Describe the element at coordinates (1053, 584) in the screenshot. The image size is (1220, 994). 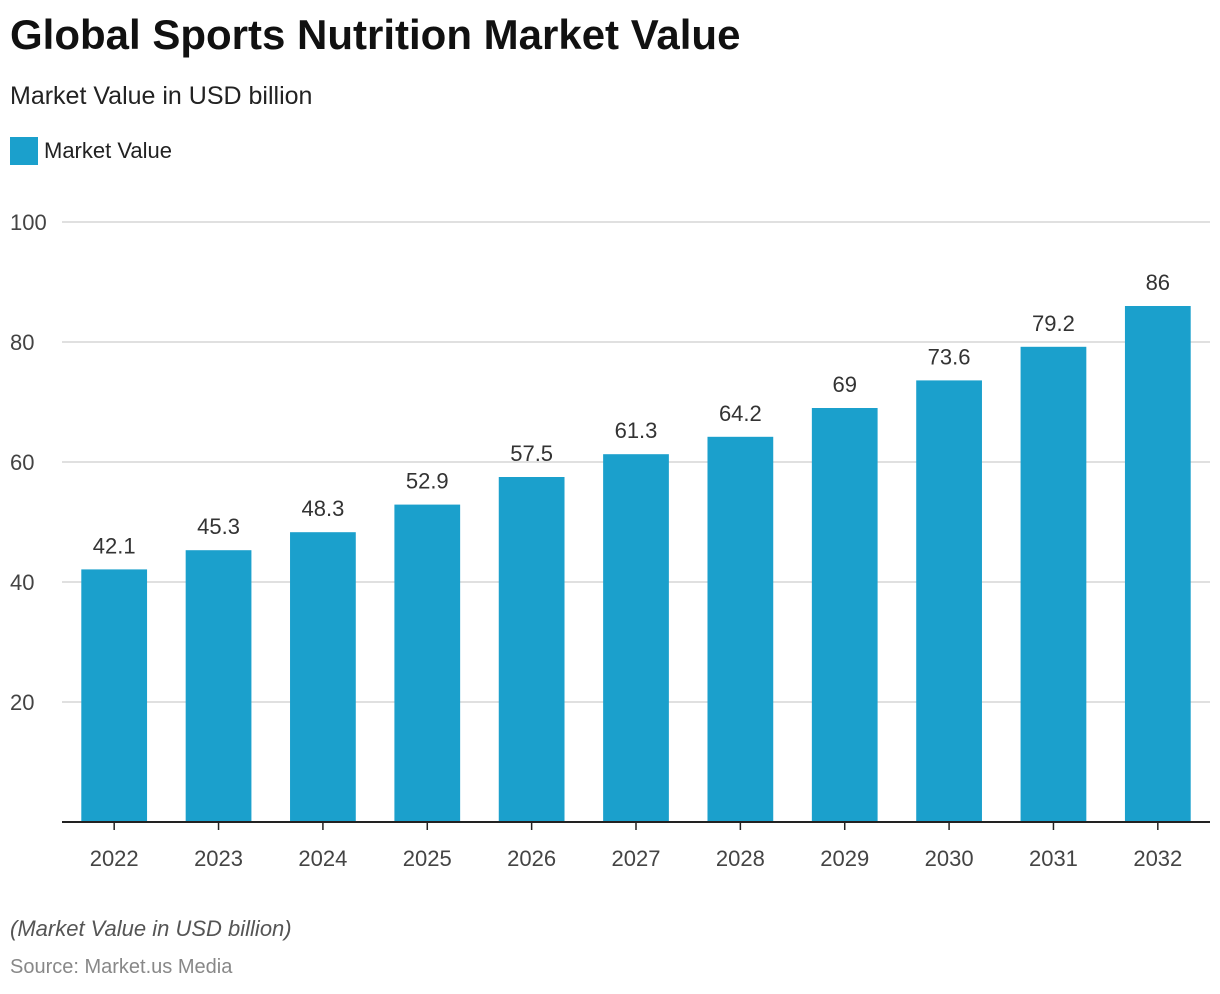
I see `bar-2031` at that location.